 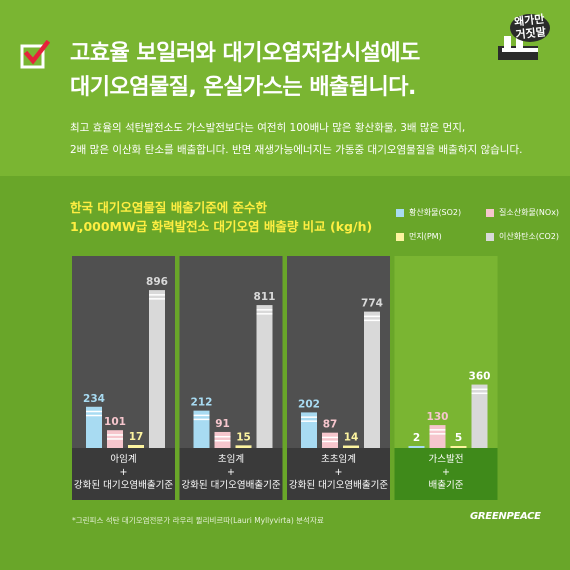 What do you see at coordinates (505, 516) in the screenshot?
I see `greenpeace-logo: GREENPEACE` at bounding box center [505, 516].